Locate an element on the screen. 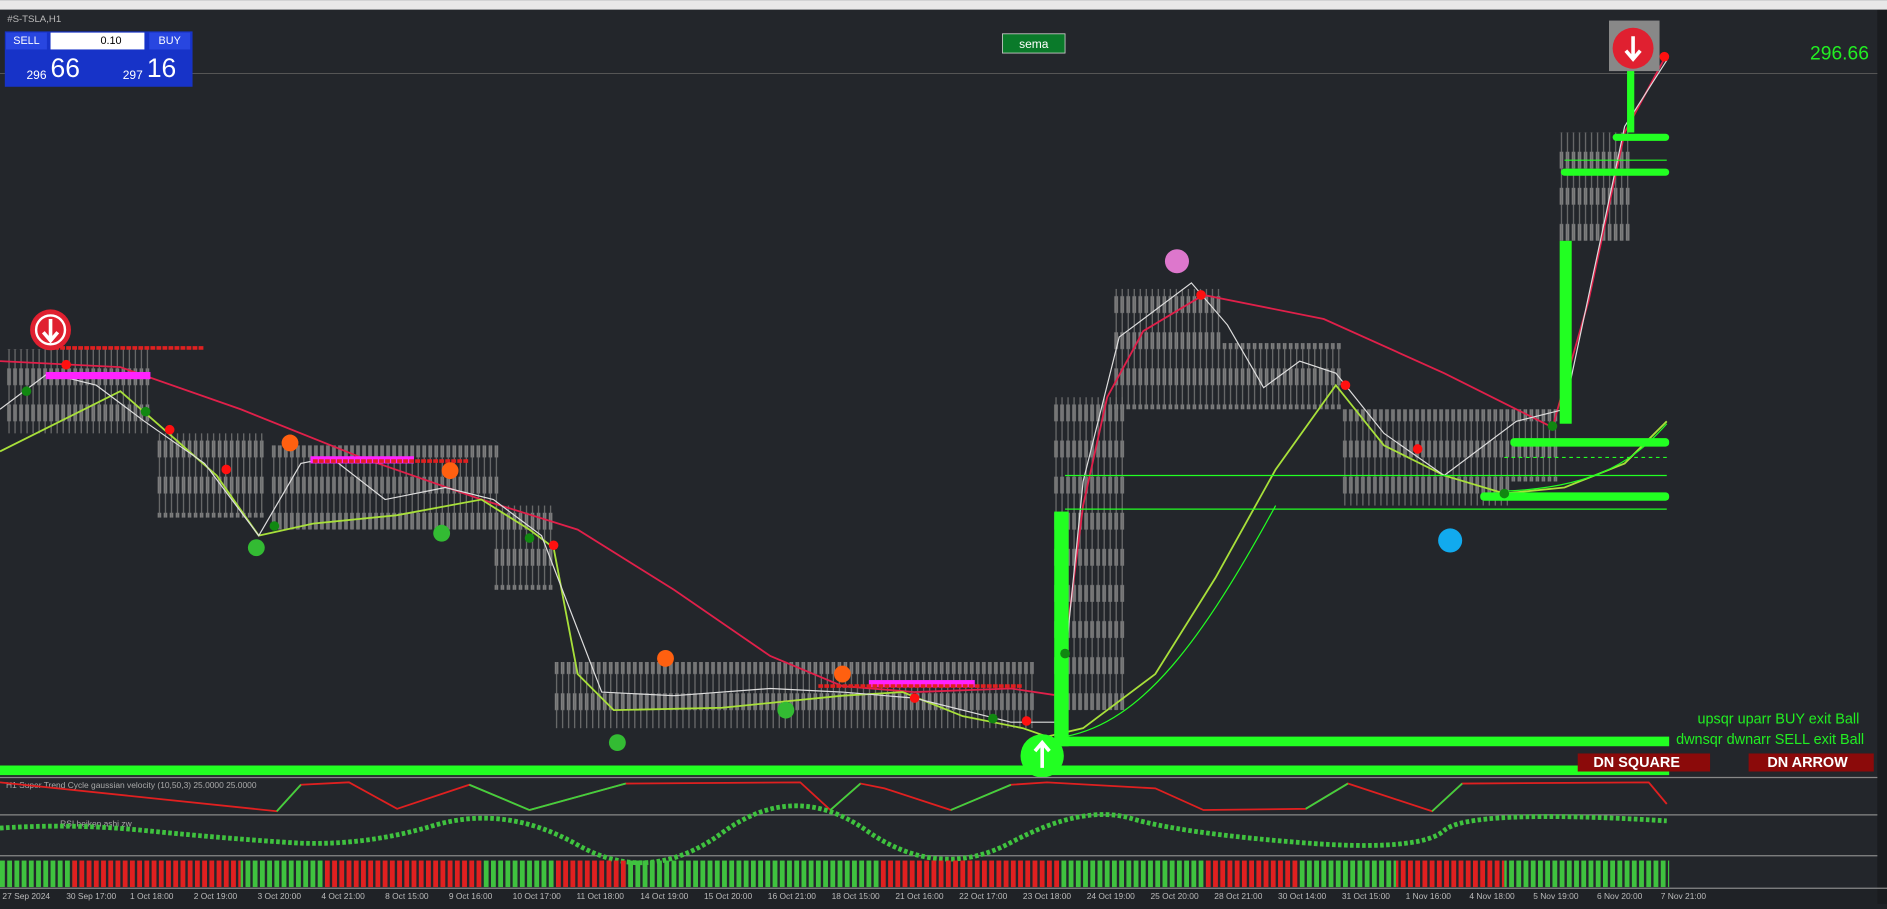 The image size is (1887, 909). sema-label: sema is located at coordinates (1034, 44).